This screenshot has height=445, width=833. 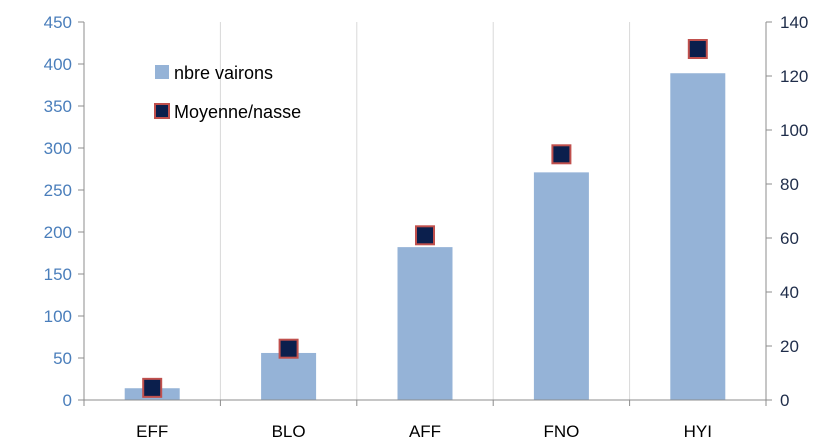 I want to click on y-right-tick-label: 60, so click(x=789, y=238).